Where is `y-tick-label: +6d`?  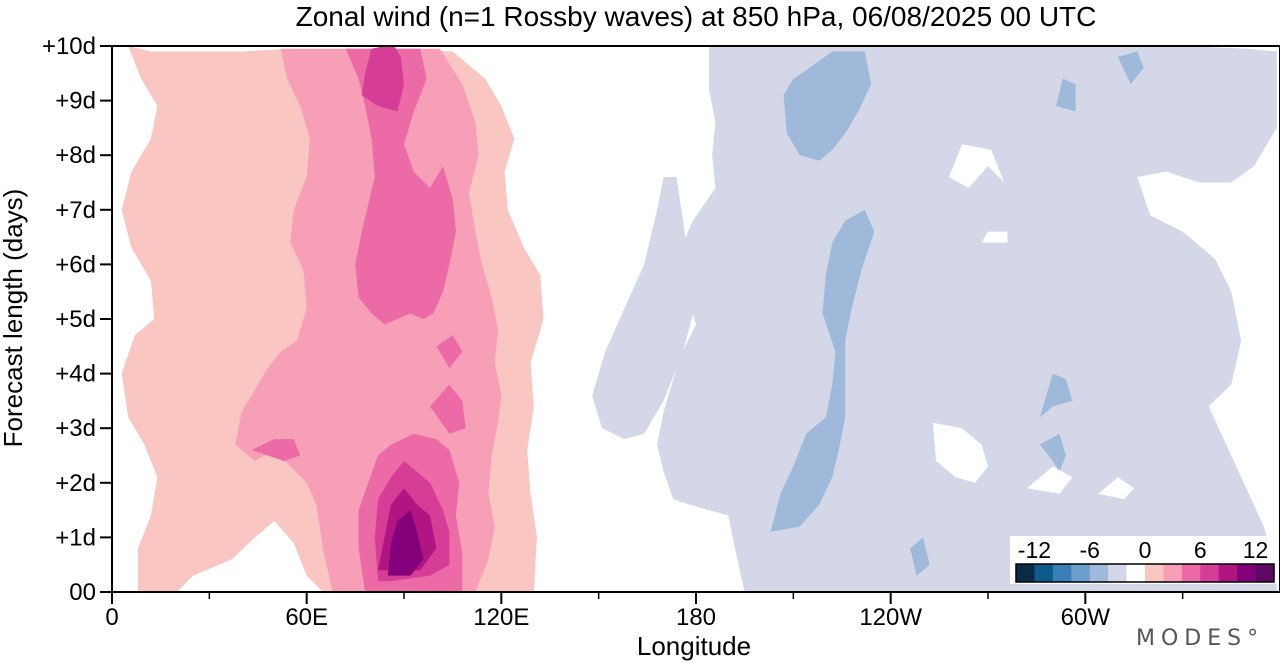
y-tick-label: +6d is located at coordinates (75, 264).